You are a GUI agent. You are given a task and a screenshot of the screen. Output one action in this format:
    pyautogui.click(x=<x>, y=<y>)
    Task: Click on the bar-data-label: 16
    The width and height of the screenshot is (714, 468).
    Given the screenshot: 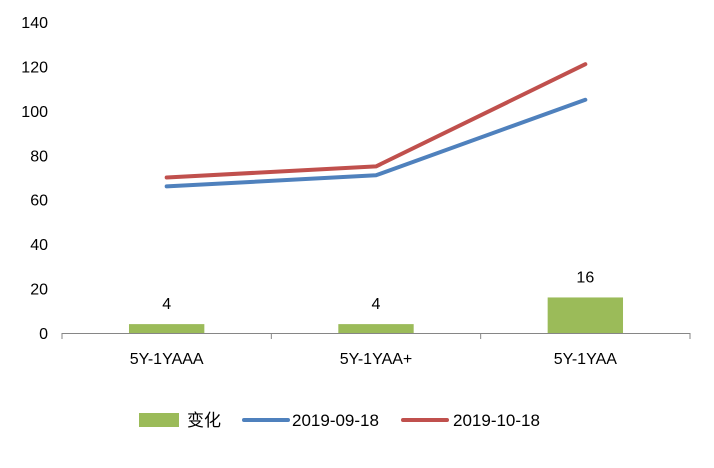 What is the action you would take?
    pyautogui.click(x=585, y=277)
    